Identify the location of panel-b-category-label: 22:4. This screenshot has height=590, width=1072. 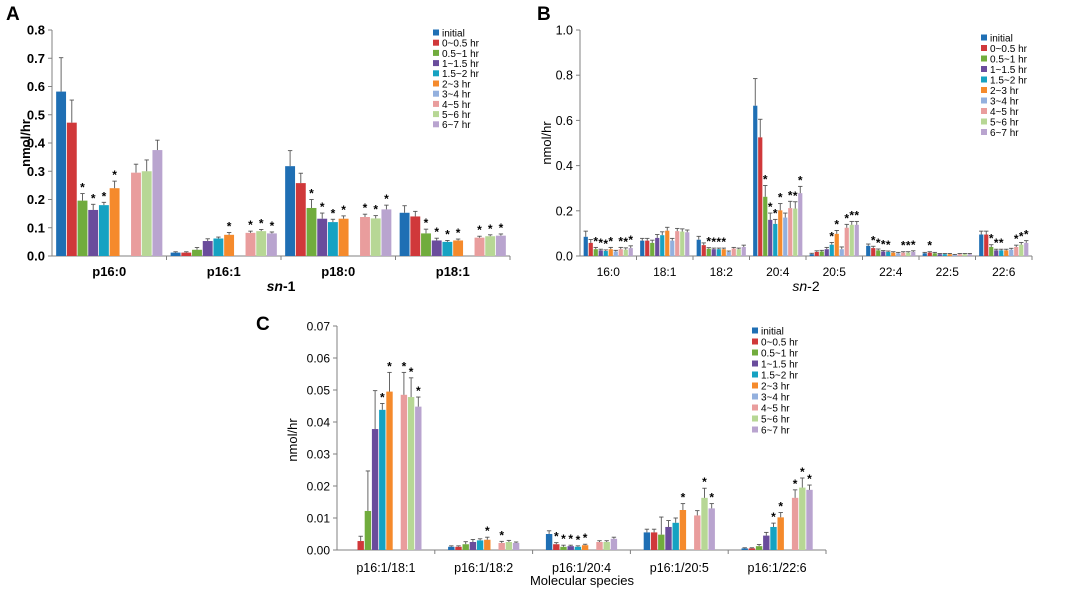
(891, 272).